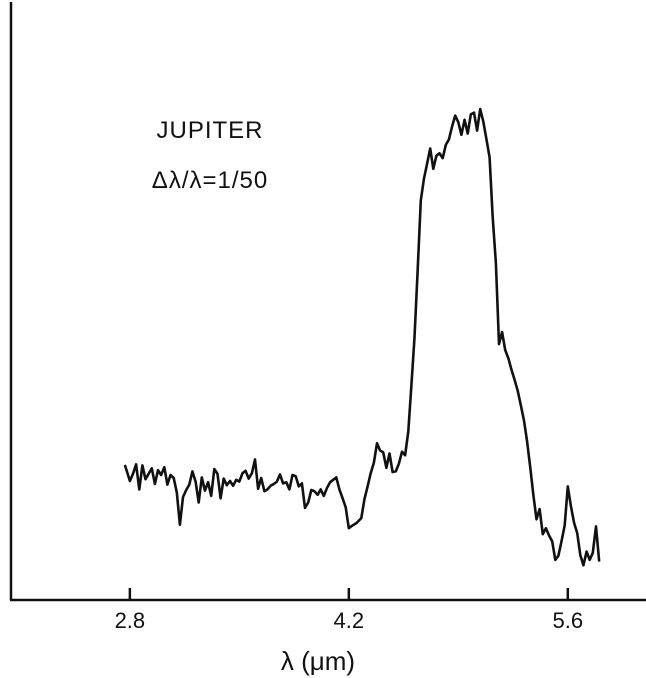 The width and height of the screenshot is (646, 678). What do you see at coordinates (209, 130) in the screenshot?
I see `annotation-object-name: JUPITER` at bounding box center [209, 130].